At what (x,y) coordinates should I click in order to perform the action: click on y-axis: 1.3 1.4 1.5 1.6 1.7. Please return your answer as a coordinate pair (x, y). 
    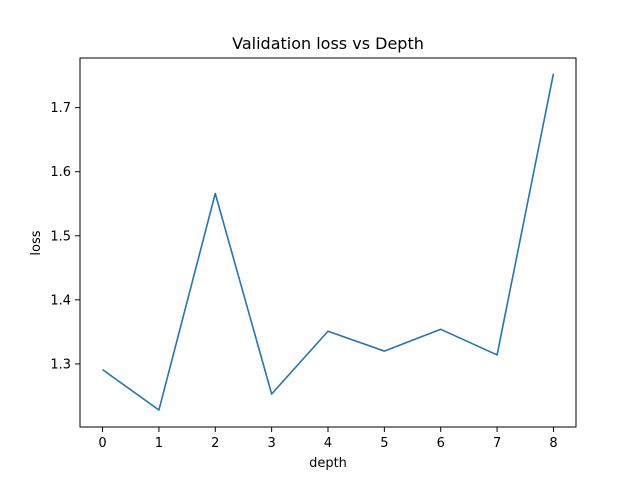
    Looking at the image, I should click on (65, 236).